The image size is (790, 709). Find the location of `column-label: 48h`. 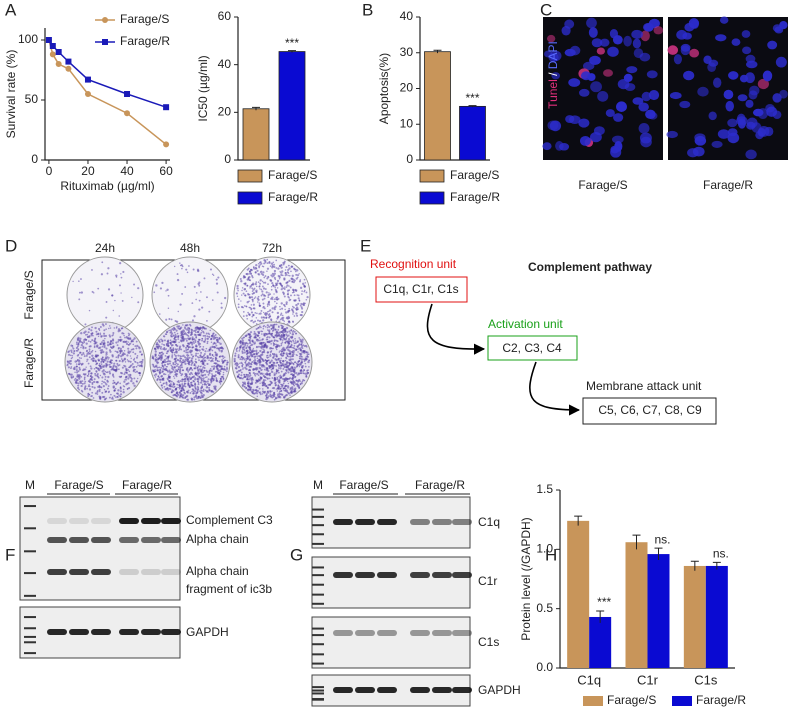

column-label: 48h is located at coordinates (190, 248).